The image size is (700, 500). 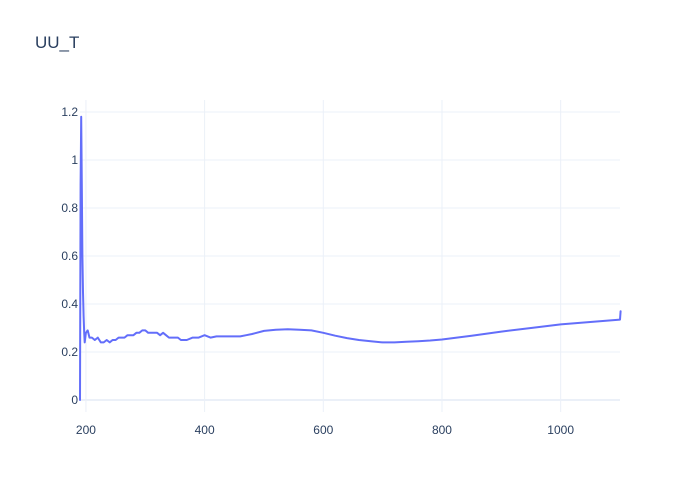 What do you see at coordinates (69, 352) in the screenshot?
I see `y-tick-label: 0.2` at bounding box center [69, 352].